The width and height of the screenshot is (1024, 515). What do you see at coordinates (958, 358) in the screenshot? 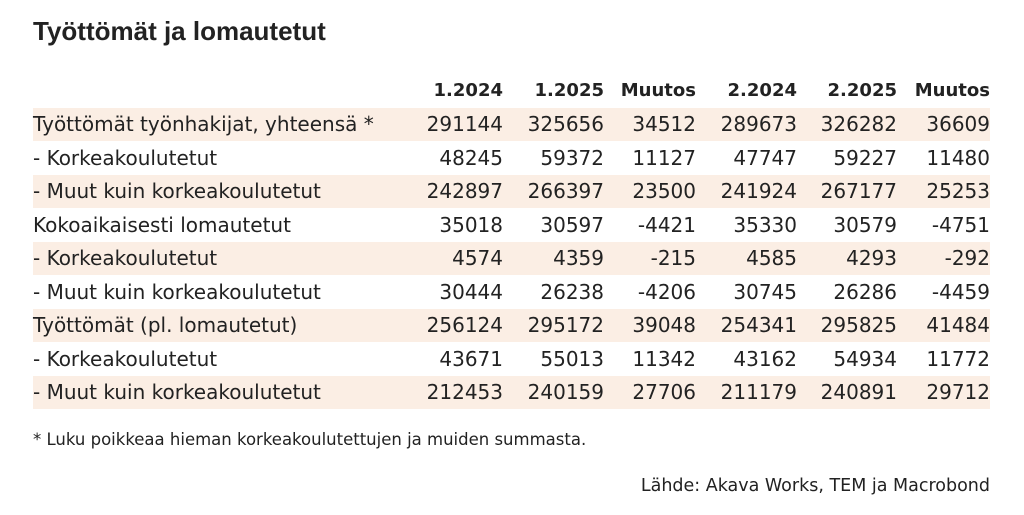
I see `cell: 11772` at bounding box center [958, 358].